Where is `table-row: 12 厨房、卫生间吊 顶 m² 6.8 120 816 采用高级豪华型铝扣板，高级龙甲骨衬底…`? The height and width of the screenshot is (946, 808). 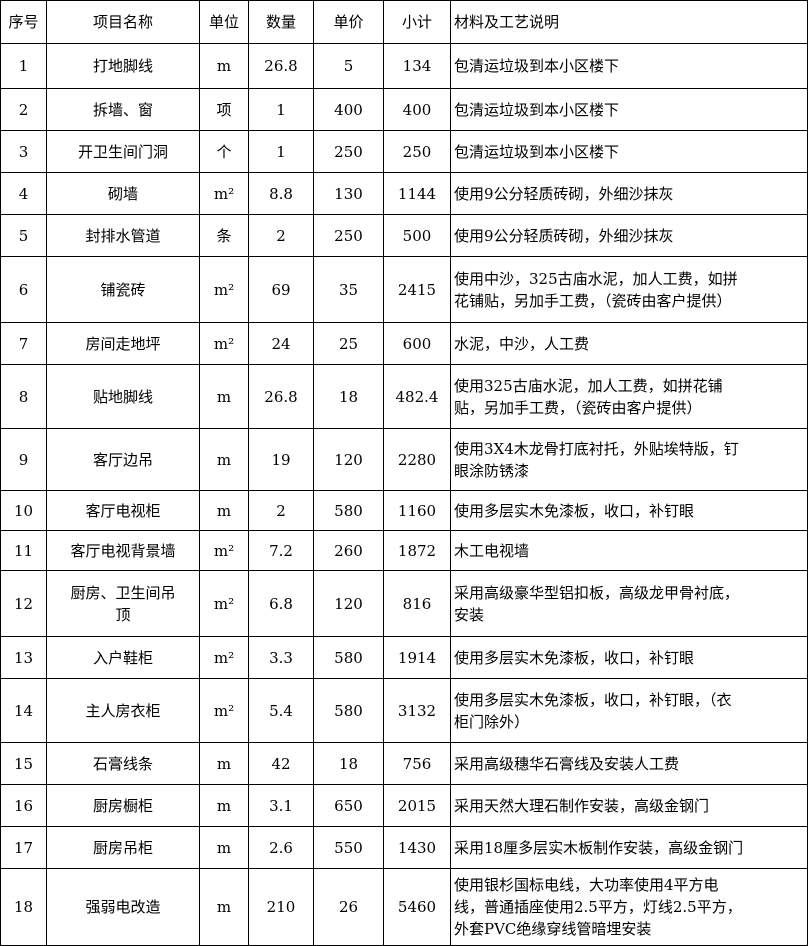 table-row: 12 厨房、卫生间吊 顶 m² 6.8 120 816 采用高级豪华型铝扣板，高级龙甲骨衬底… is located at coordinates (404, 603).